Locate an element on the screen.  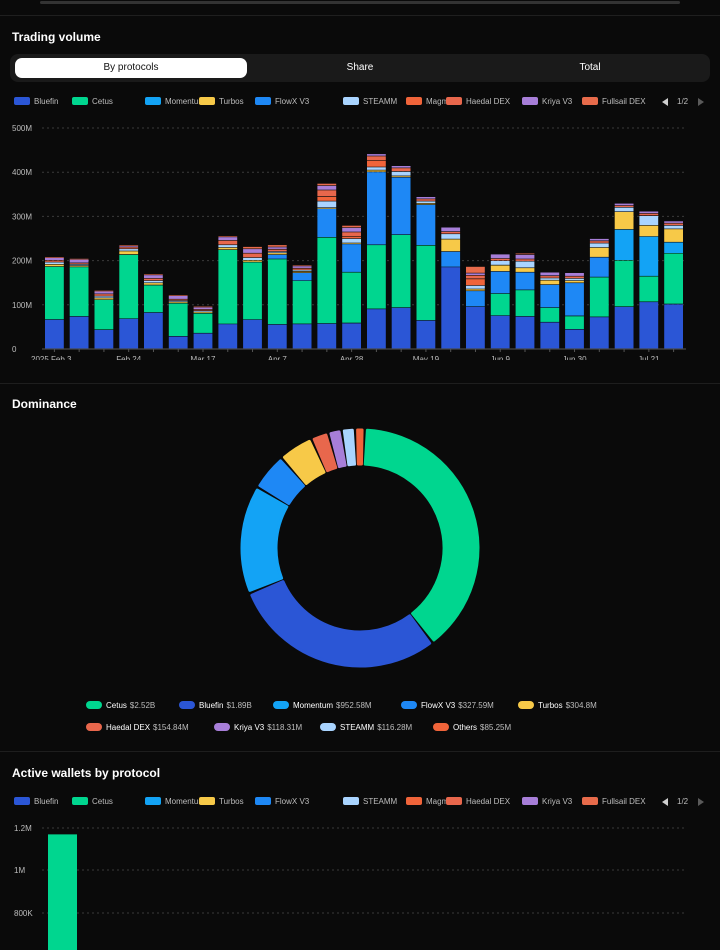
wallets-legend-item-turbos: Turbos is located at coordinates (221, 802).